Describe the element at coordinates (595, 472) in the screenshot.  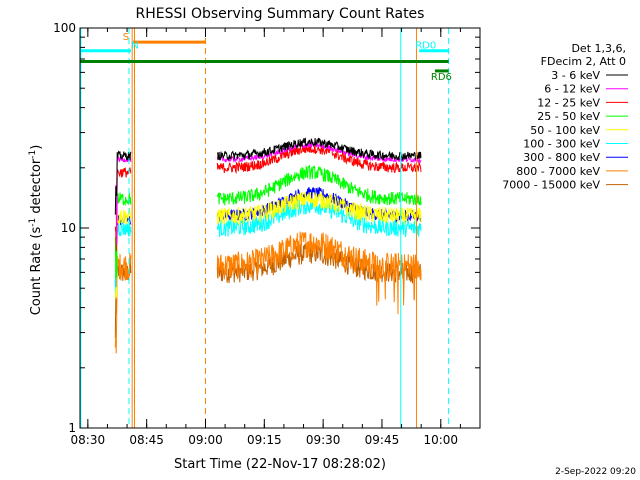
I see `footer-date: 2-Sep-2022 09:20` at that location.